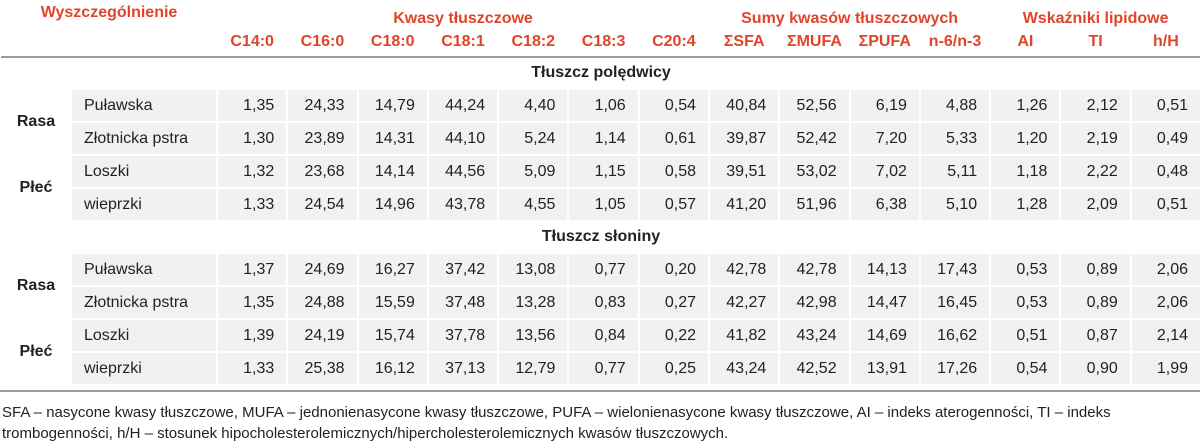 The width and height of the screenshot is (1200, 444). What do you see at coordinates (744, 204) in the screenshot?
I see `value-cell: 41,20` at bounding box center [744, 204].